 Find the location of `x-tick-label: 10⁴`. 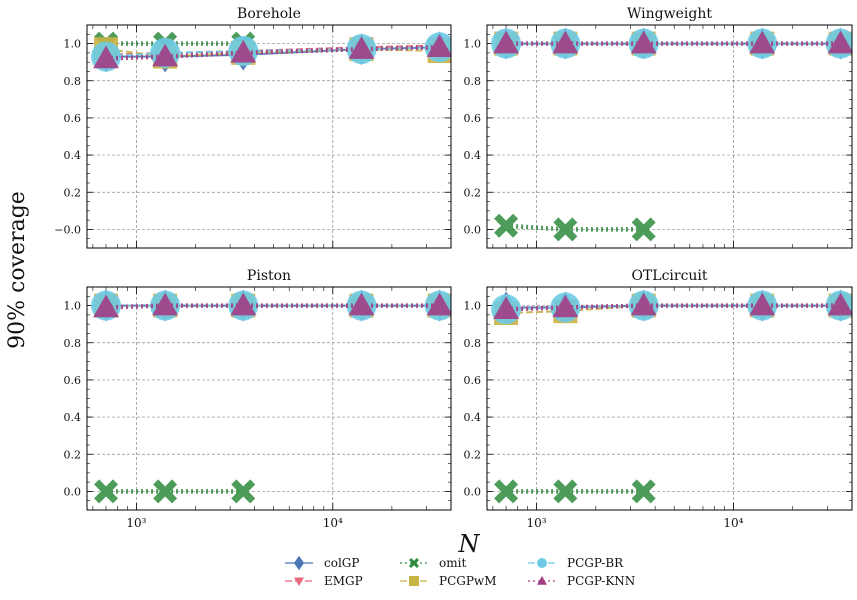

x-tick-label: 10⁴ is located at coordinates (333, 523).